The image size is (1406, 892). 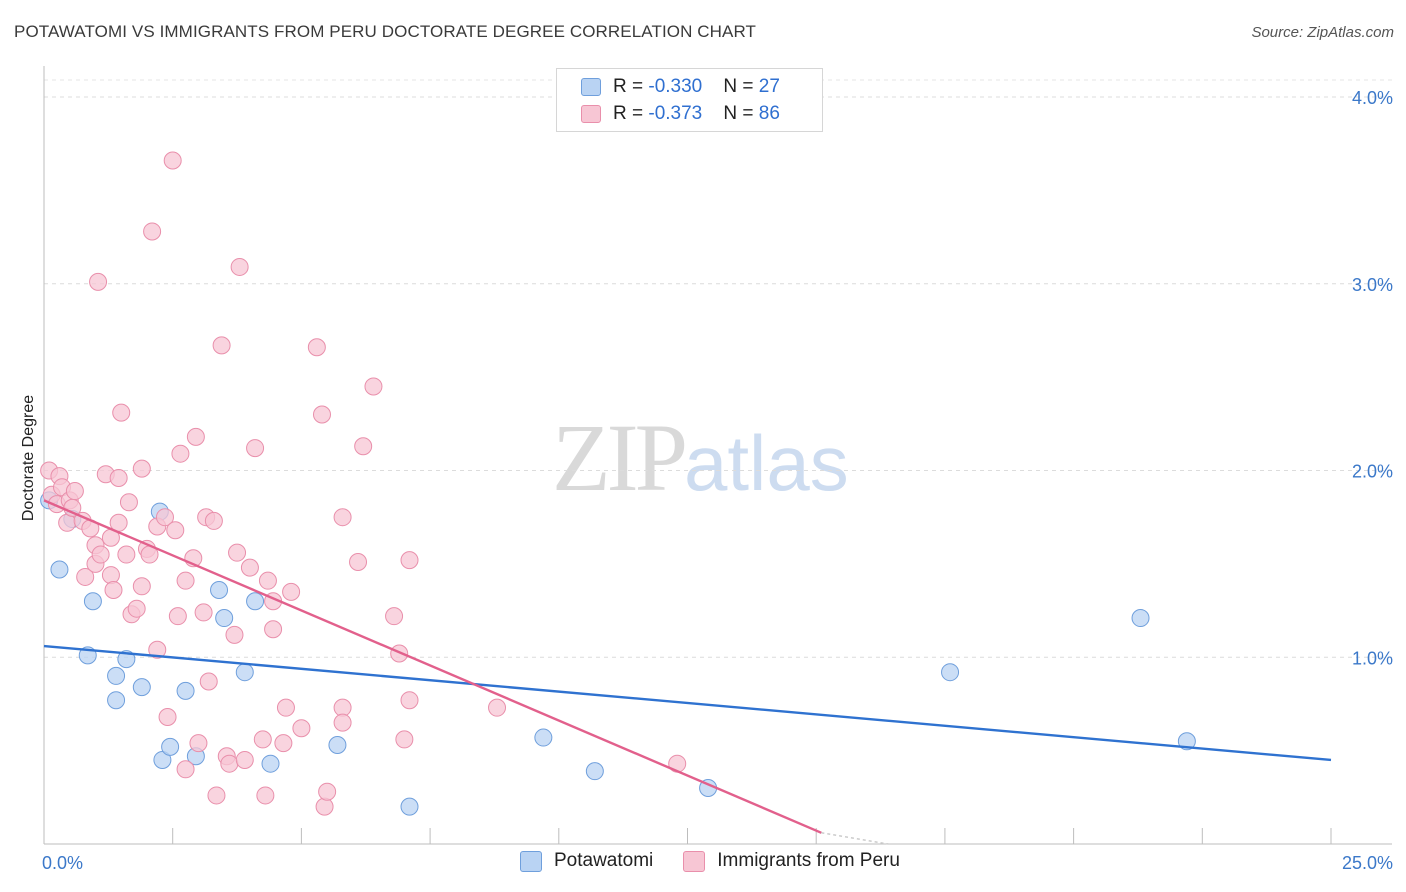 What do you see at coordinates (28, 458) in the screenshot?
I see `y-axis-label: Doctorate Degree` at bounding box center [28, 458].